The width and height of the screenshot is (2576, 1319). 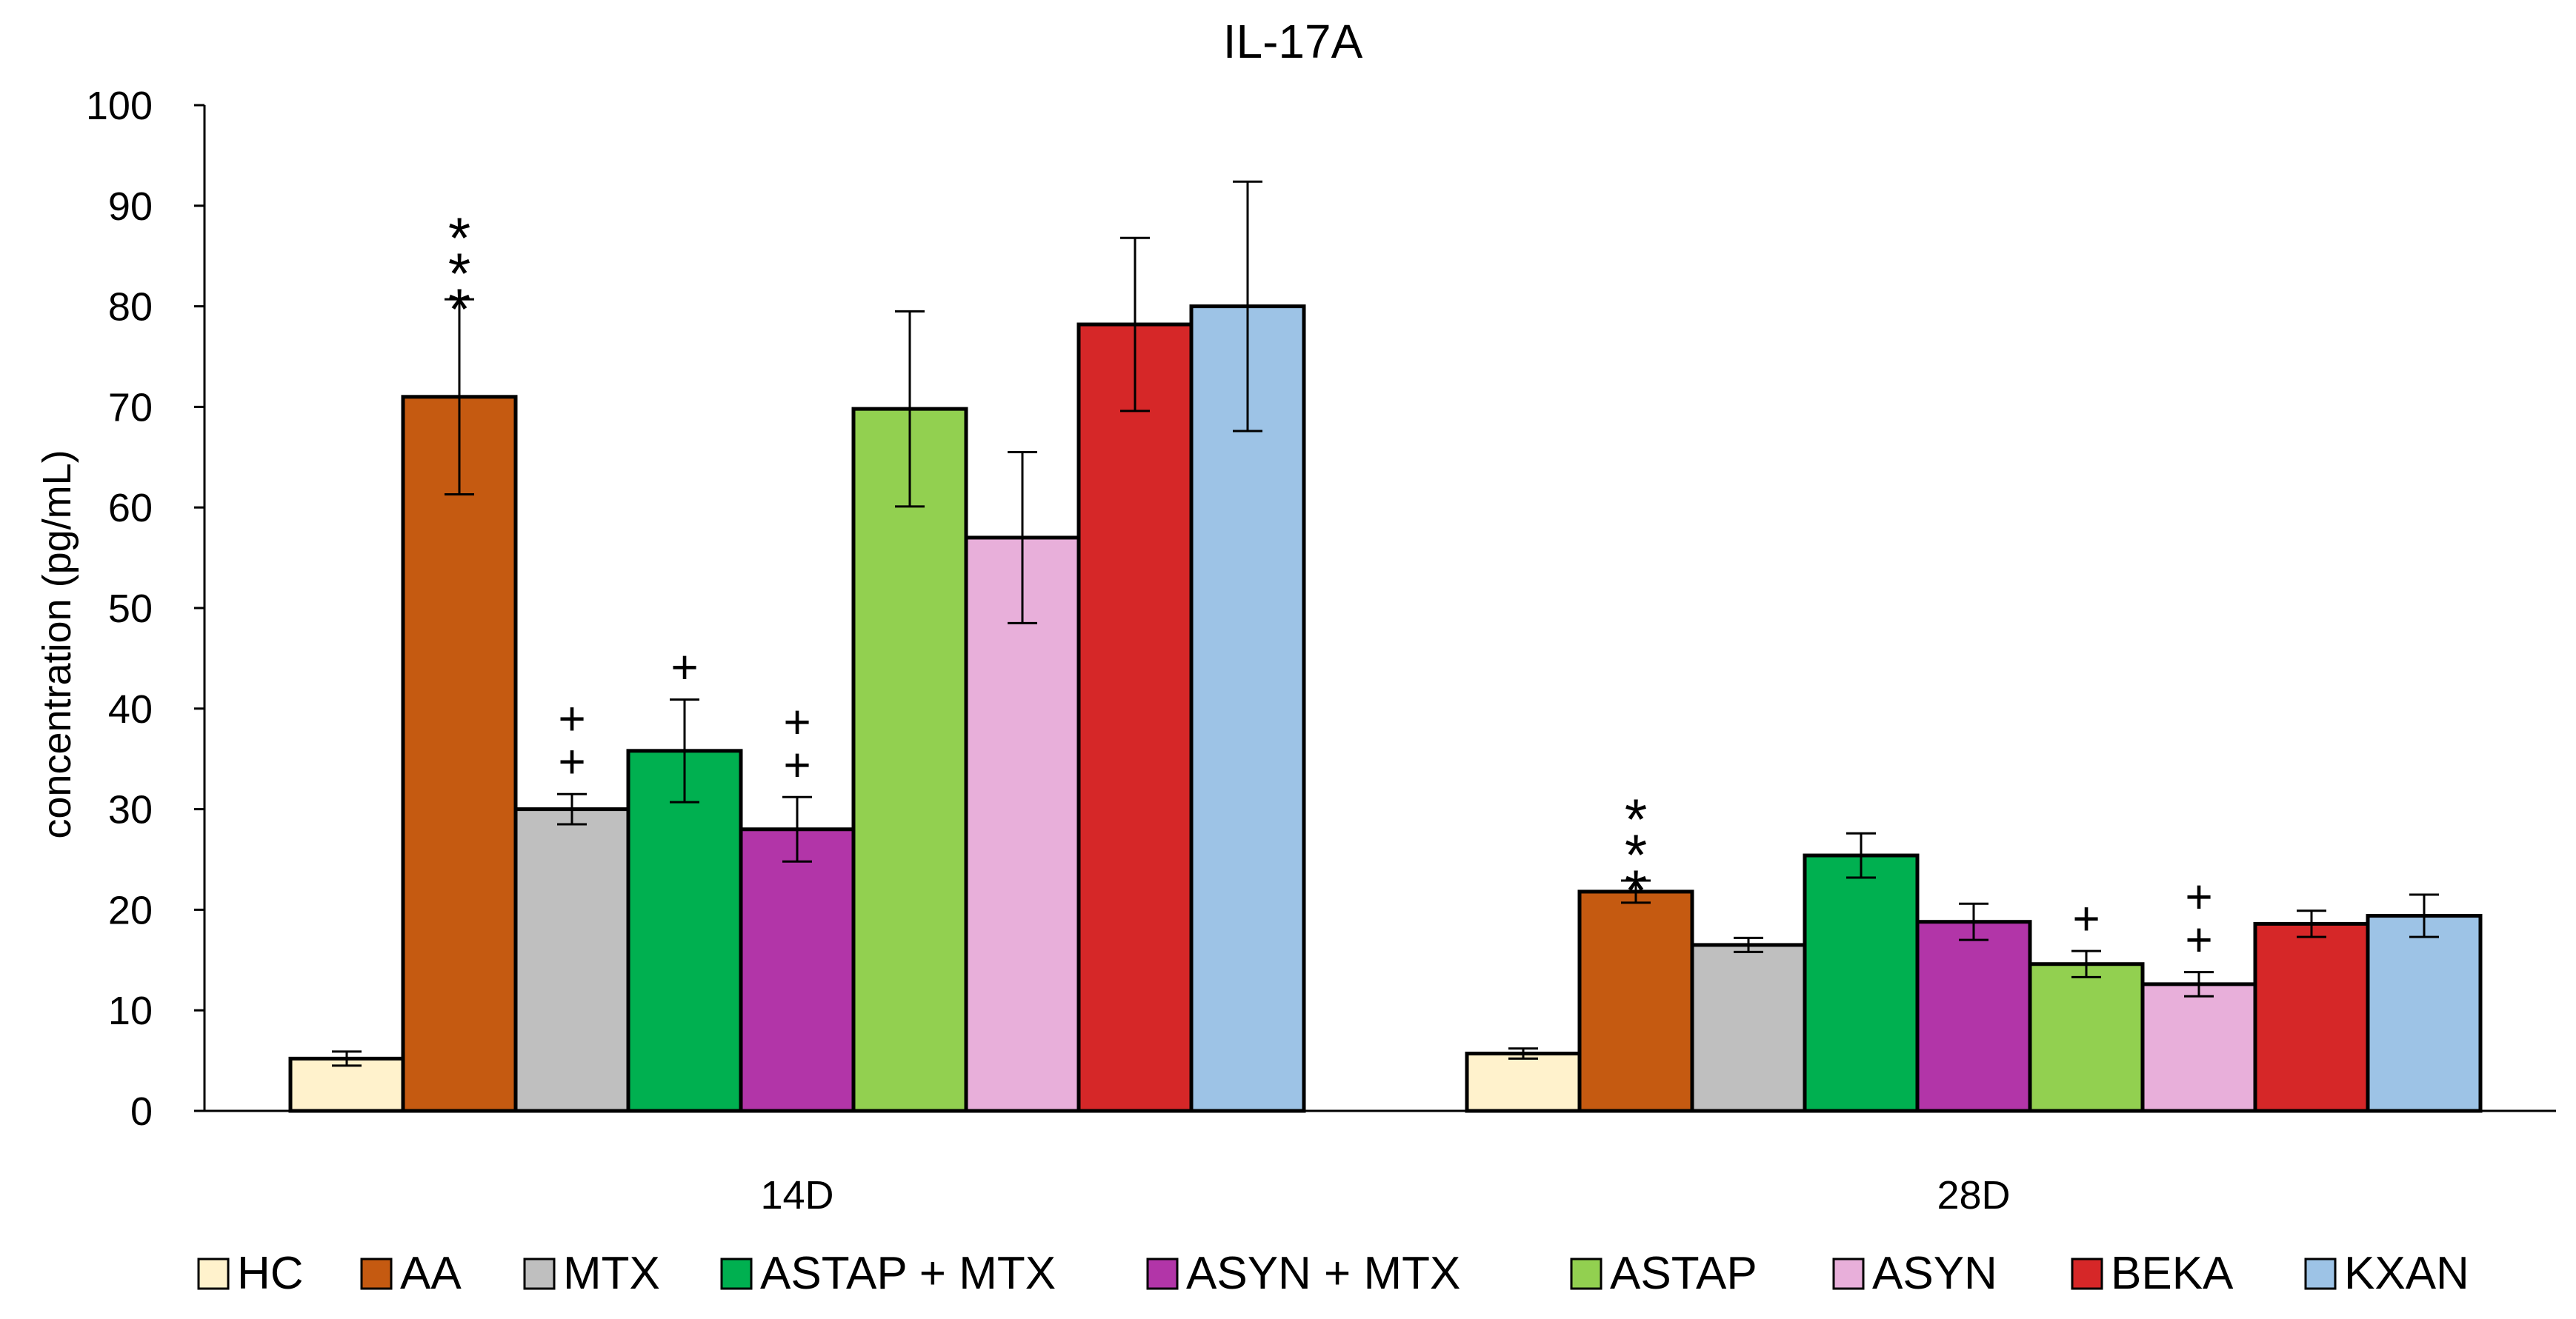 I want to click on legend-label: KXAN, so click(x=2406, y=1274).